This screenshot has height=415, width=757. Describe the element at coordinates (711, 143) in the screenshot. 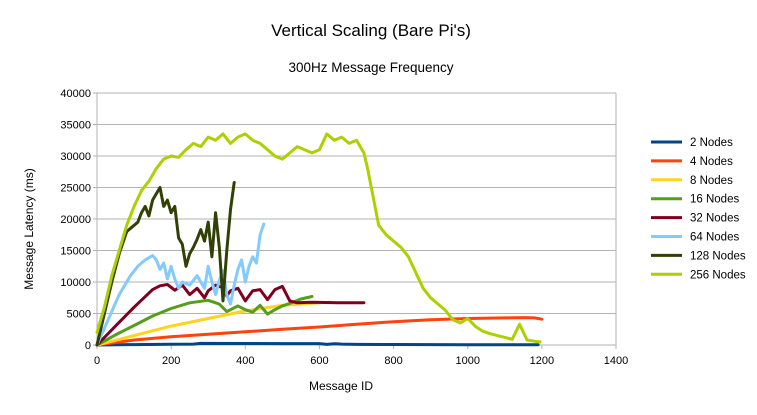

I see `legend-label-2-nodes: 2 Nodes` at that location.